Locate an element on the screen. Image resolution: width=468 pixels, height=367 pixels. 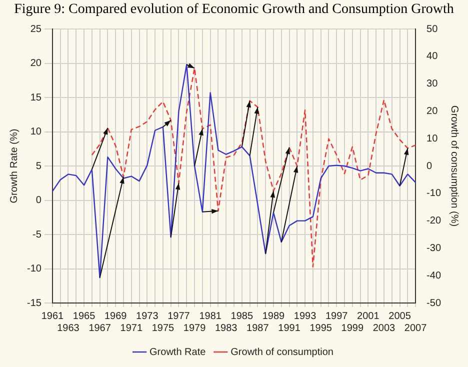
x-tick-label: 1963 is located at coordinates (68, 328).